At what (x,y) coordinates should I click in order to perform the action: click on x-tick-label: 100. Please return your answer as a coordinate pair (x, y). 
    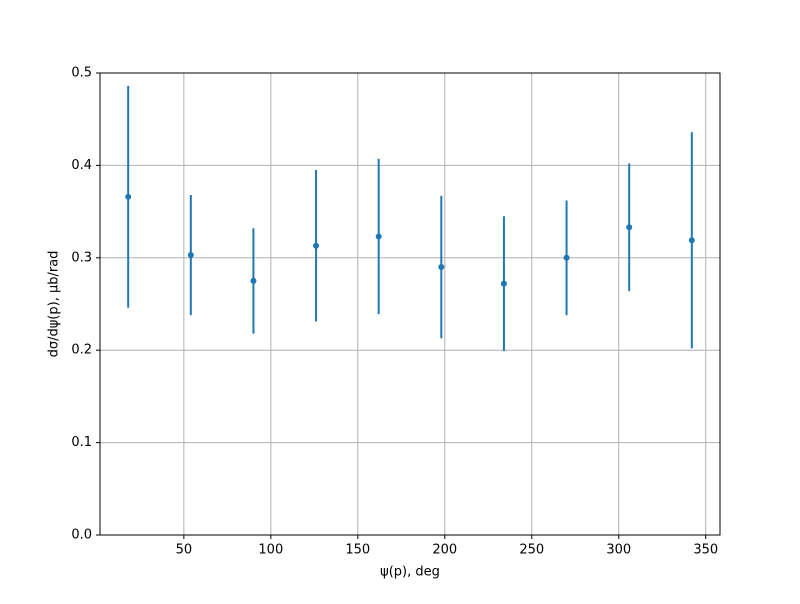
    Looking at the image, I should click on (270, 550).